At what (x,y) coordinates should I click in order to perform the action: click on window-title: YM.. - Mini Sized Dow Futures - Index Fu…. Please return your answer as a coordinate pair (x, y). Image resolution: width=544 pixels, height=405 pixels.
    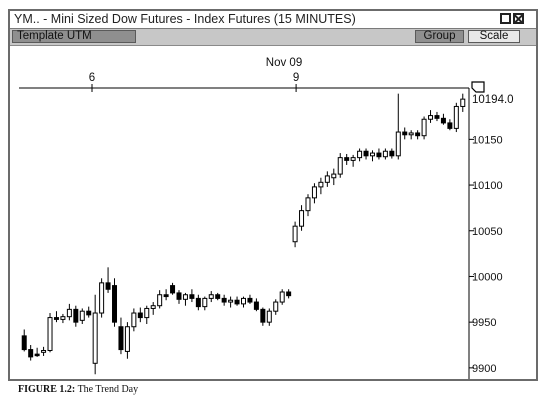
    Looking at the image, I should click on (185, 19).